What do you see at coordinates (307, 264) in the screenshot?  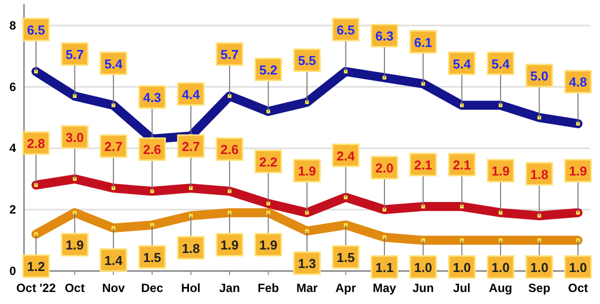 I see `data-label: 1.3` at bounding box center [307, 264].